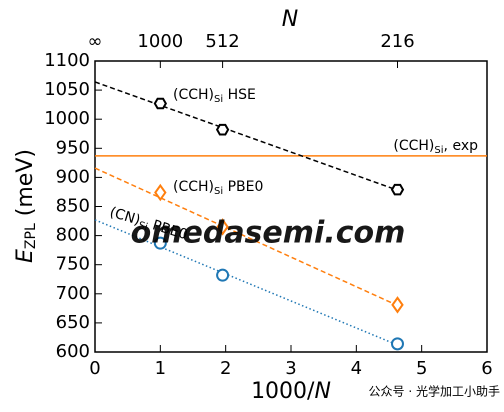 The width and height of the screenshot is (504, 412). What do you see at coordinates (31, 236) in the screenshot?
I see `y-label-part: ZPL` at bounding box center [31, 236].